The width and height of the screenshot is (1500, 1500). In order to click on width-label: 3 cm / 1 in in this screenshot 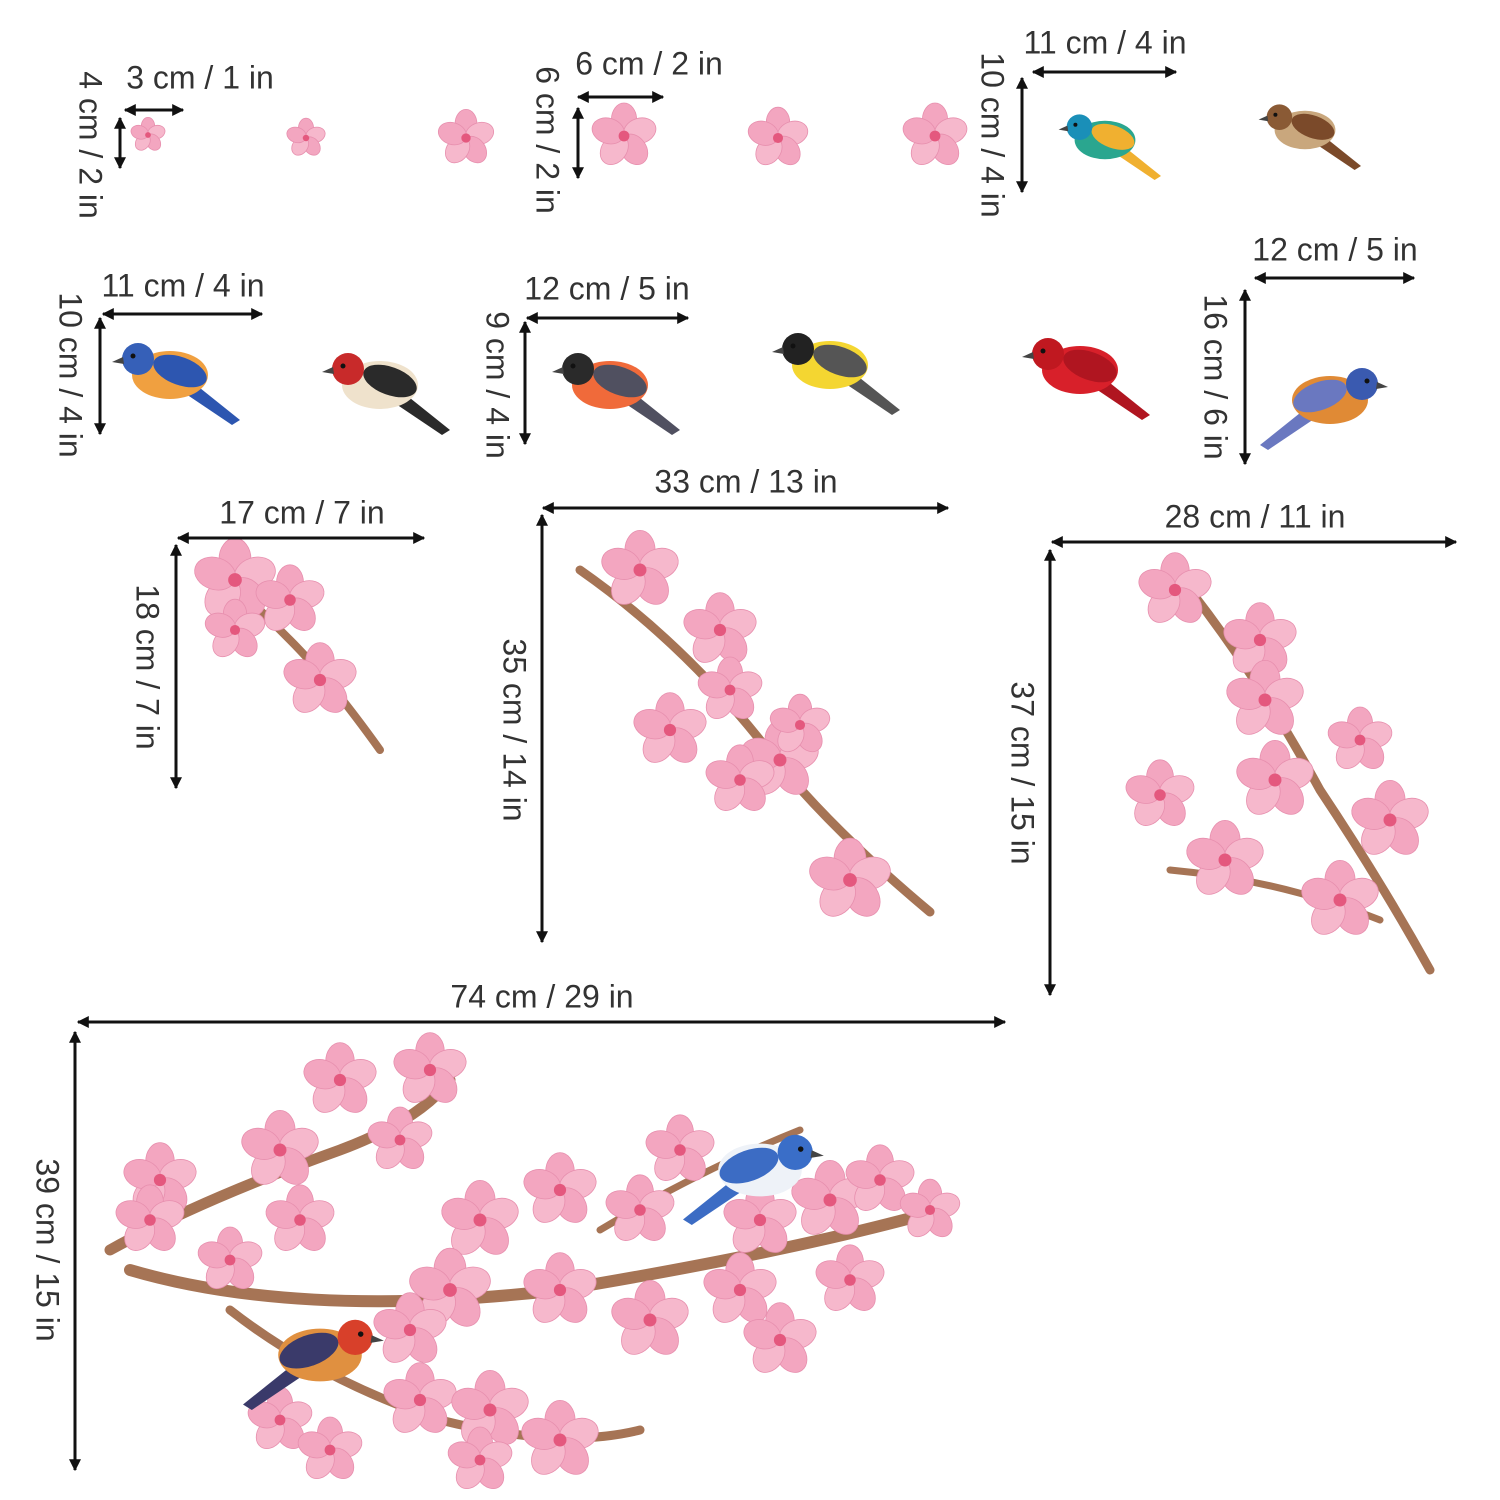, I will do `click(200, 77)`.